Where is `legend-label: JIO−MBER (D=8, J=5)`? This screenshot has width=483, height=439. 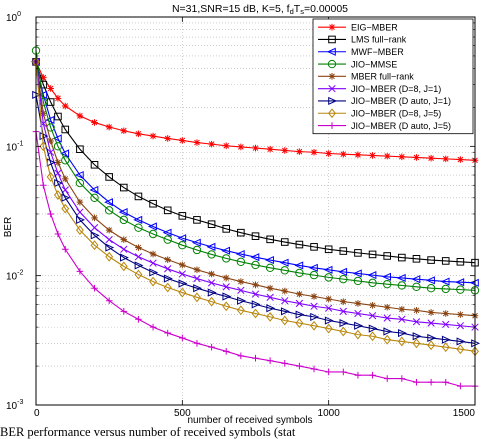
legend-label: JIO−MBER (D=8, J=5) is located at coordinates (396, 113).